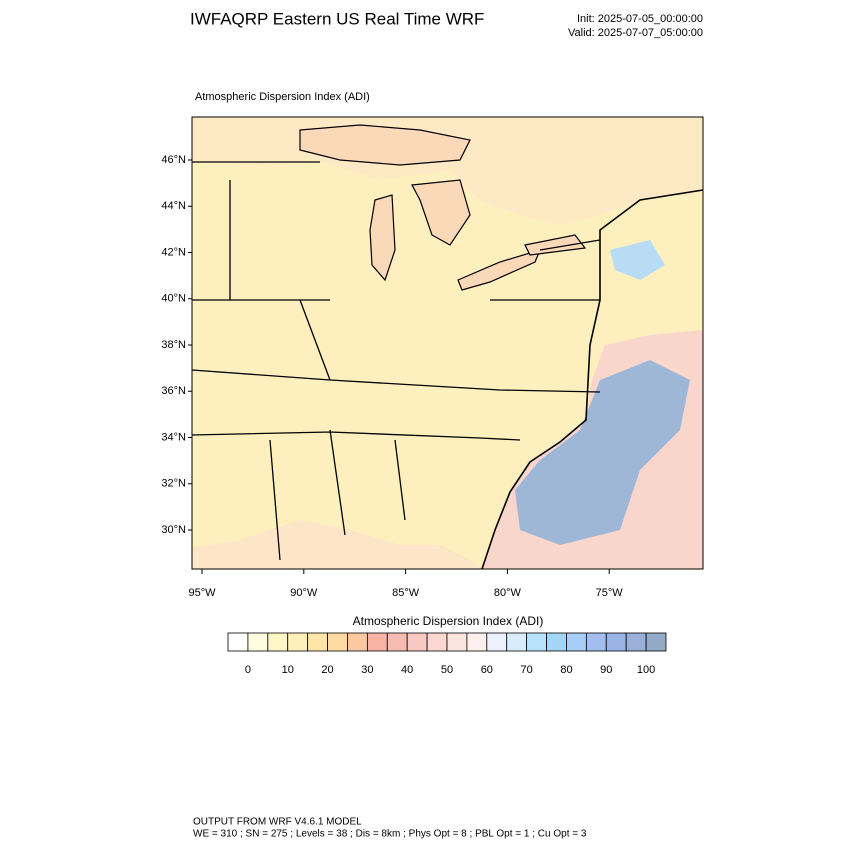 The image size is (850, 850). What do you see at coordinates (202, 593) in the screenshot?
I see `lon-label: 95°W` at bounding box center [202, 593].